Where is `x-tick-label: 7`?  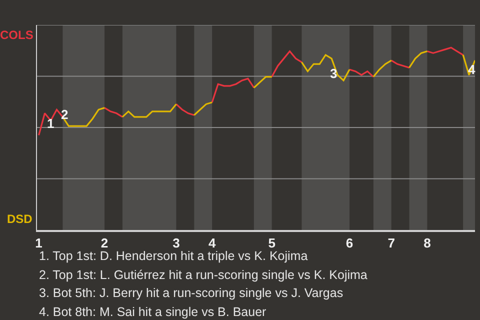 x-tick-label: 7 is located at coordinates (391, 242).